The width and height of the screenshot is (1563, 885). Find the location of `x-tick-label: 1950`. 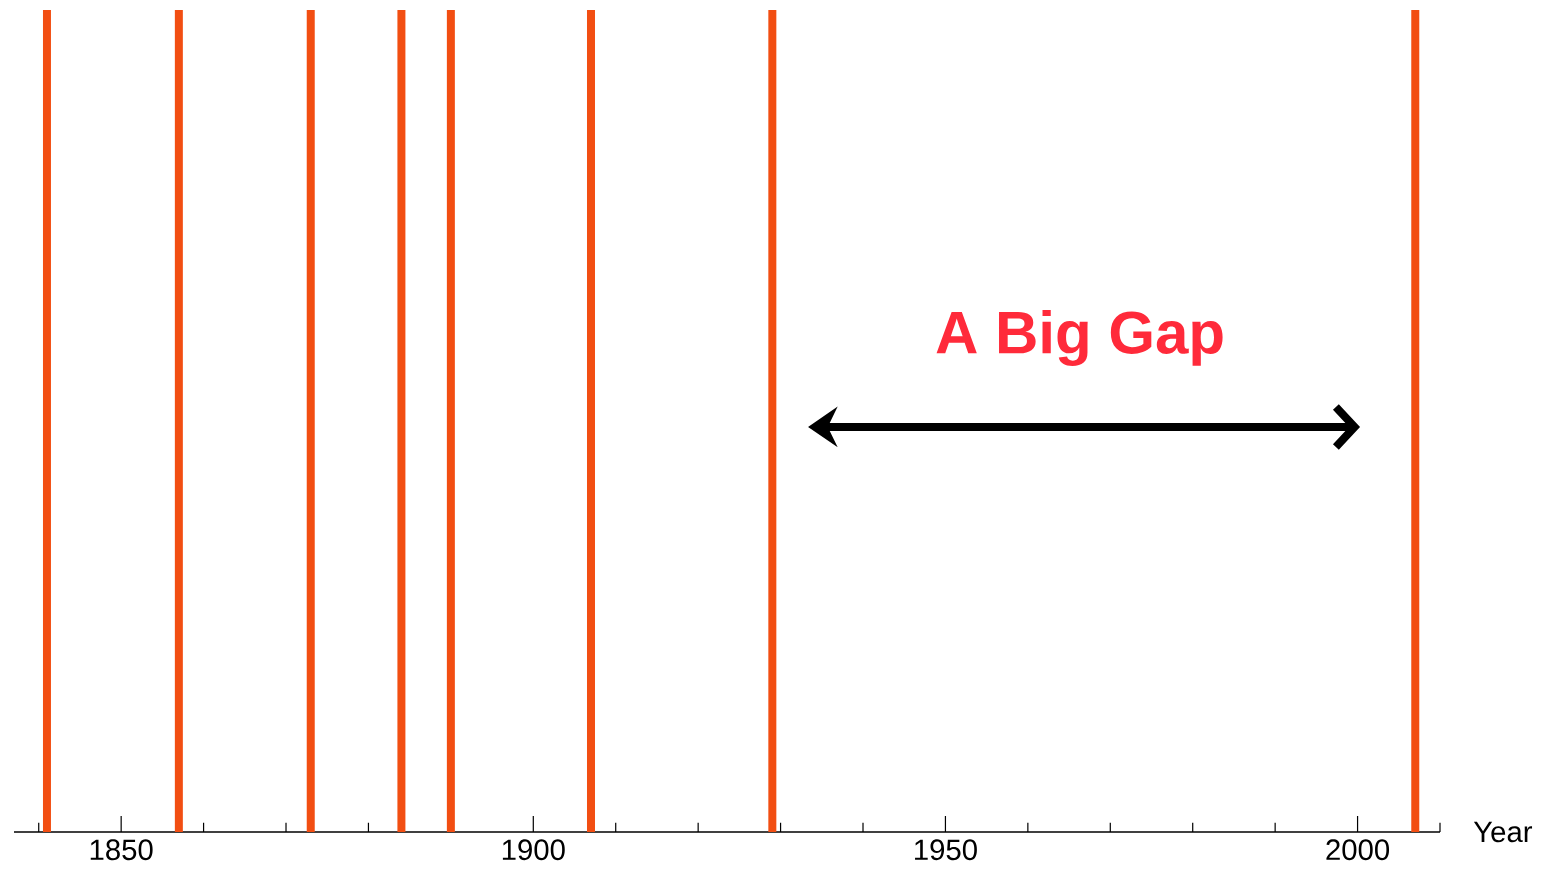

x-tick-label: 1950 is located at coordinates (946, 850).